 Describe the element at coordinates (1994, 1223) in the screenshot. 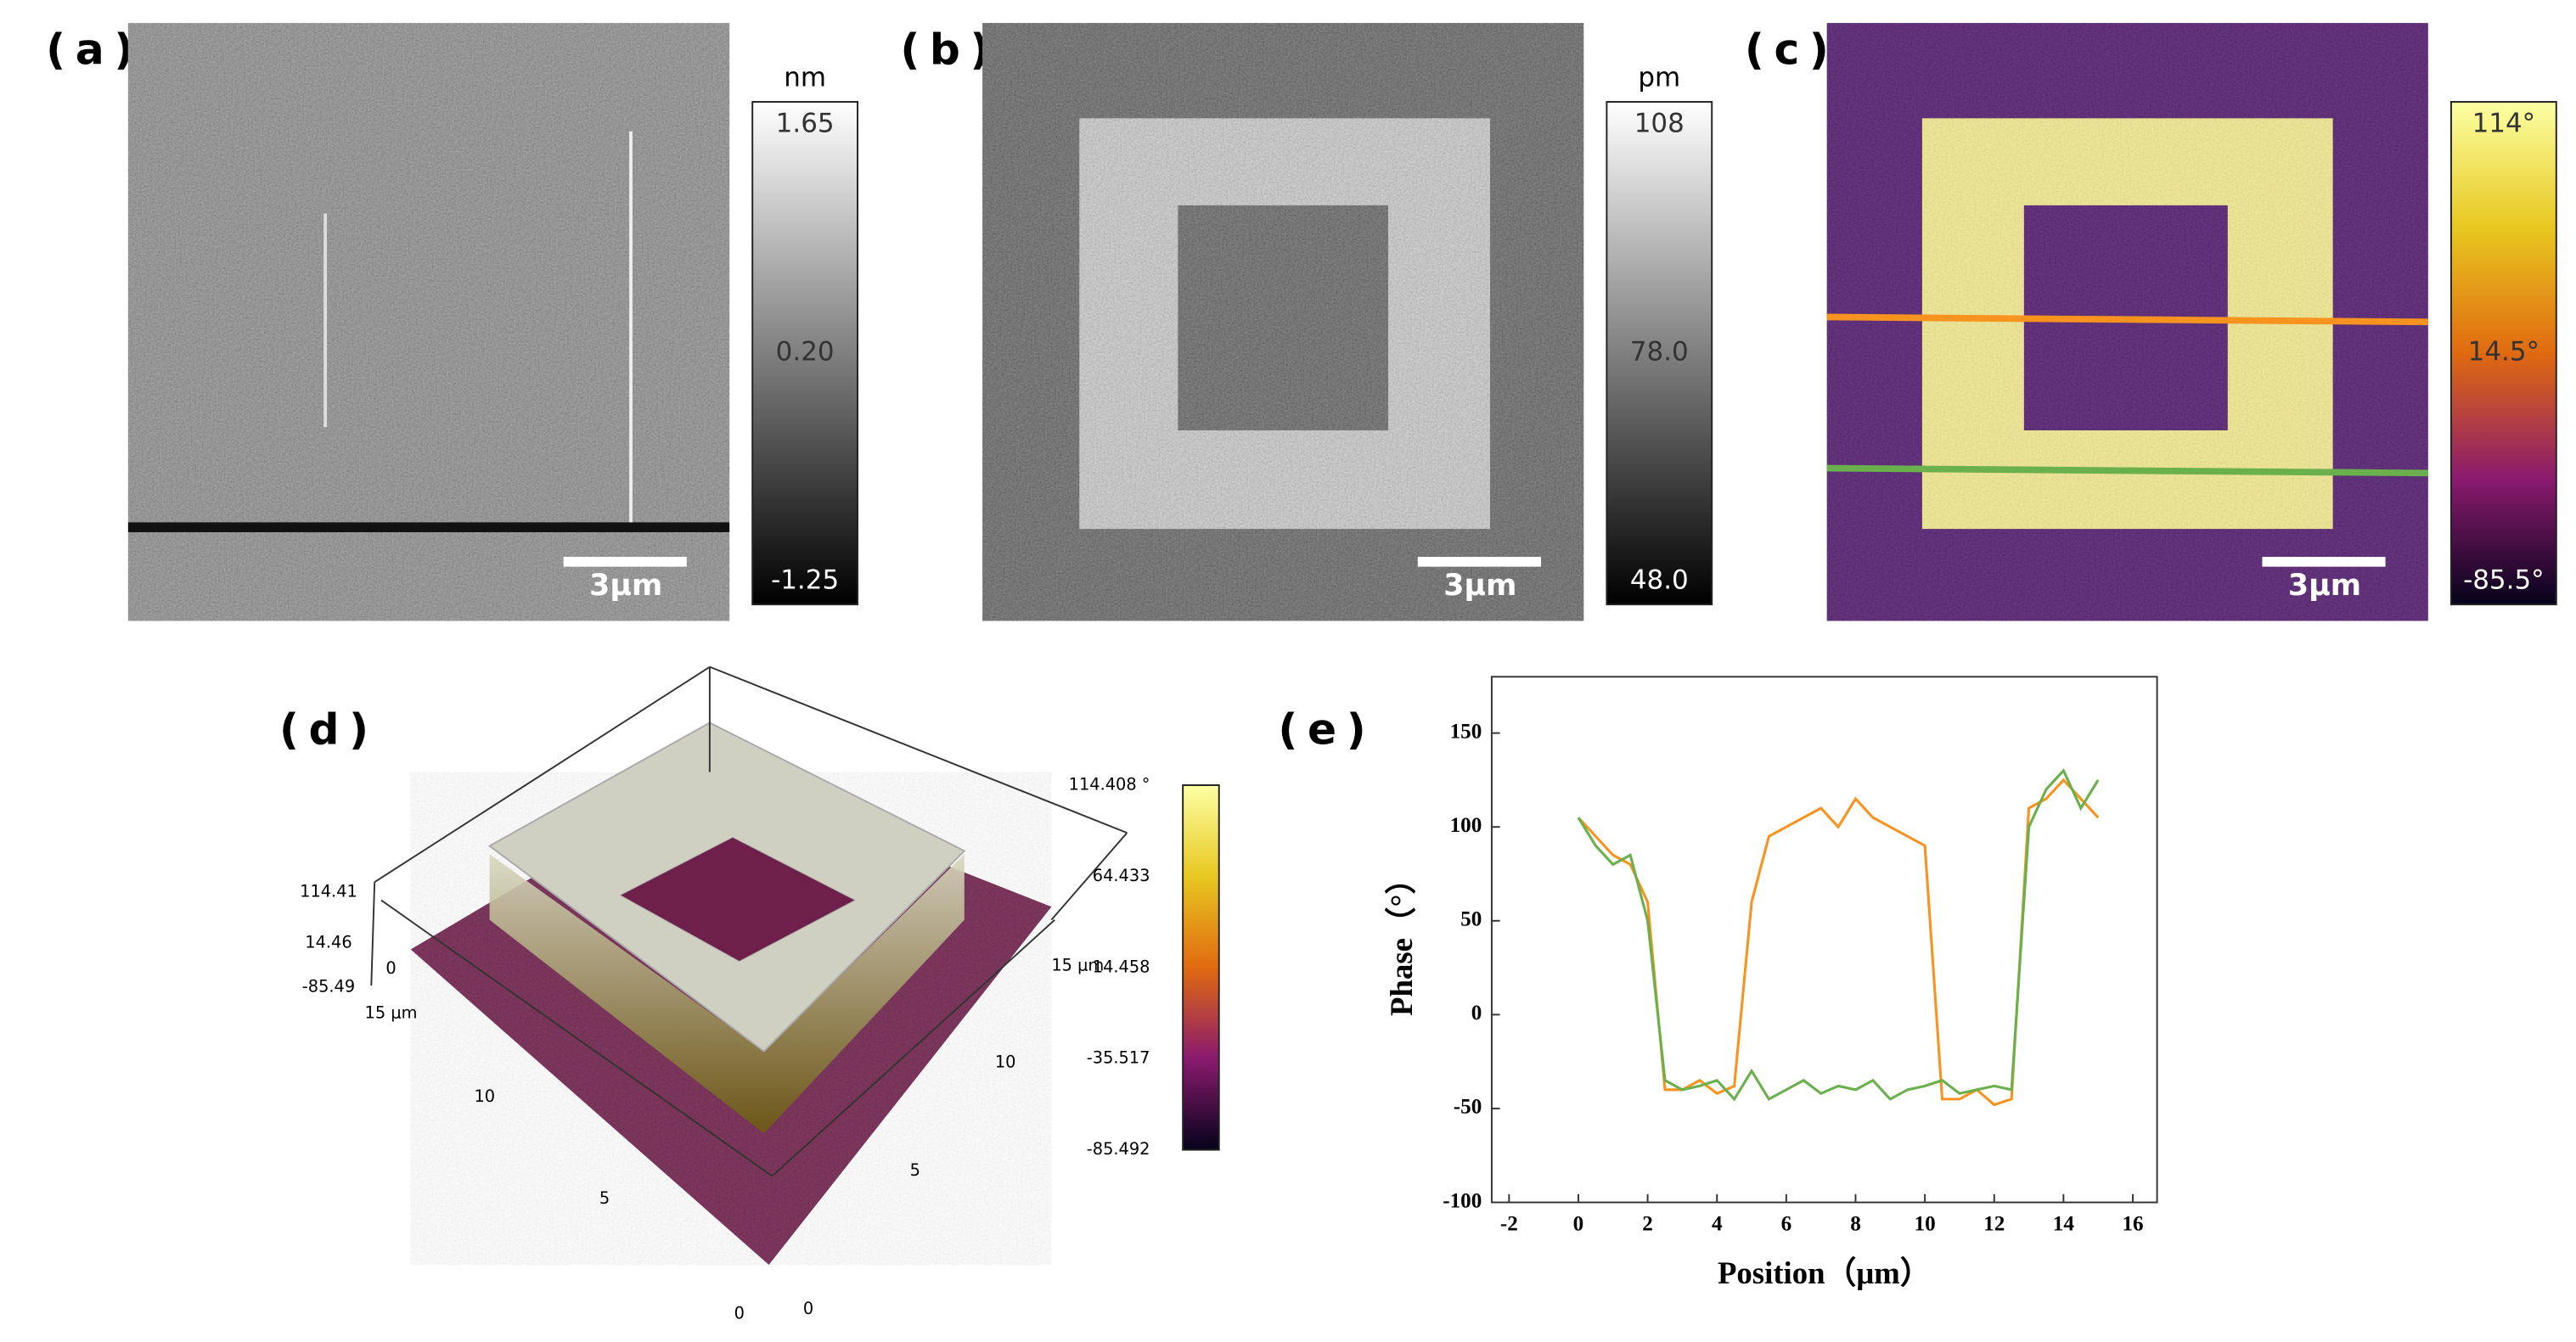

I see `x-tick-label: 12` at that location.